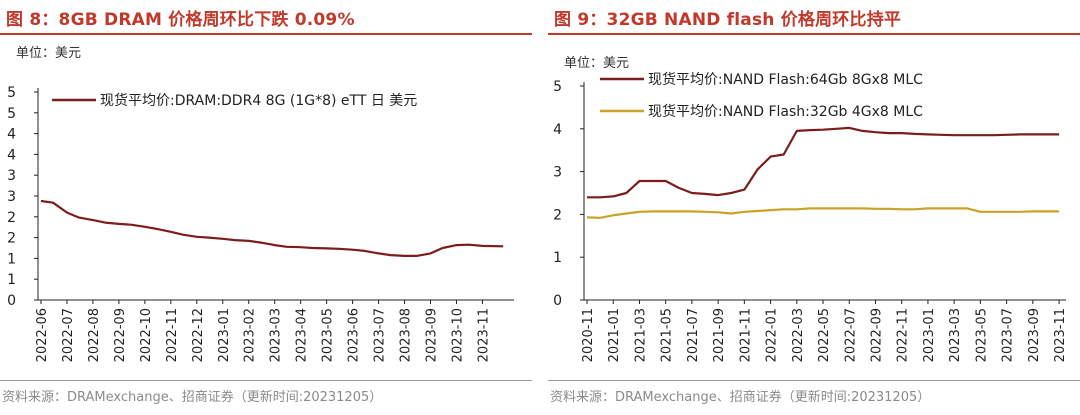 The height and width of the screenshot is (415, 1080). What do you see at coordinates (785, 79) in the screenshot?
I see `legend-label: 现货平均价:NAND Flash:64Gb 8Gx8 MLC` at bounding box center [785, 79].